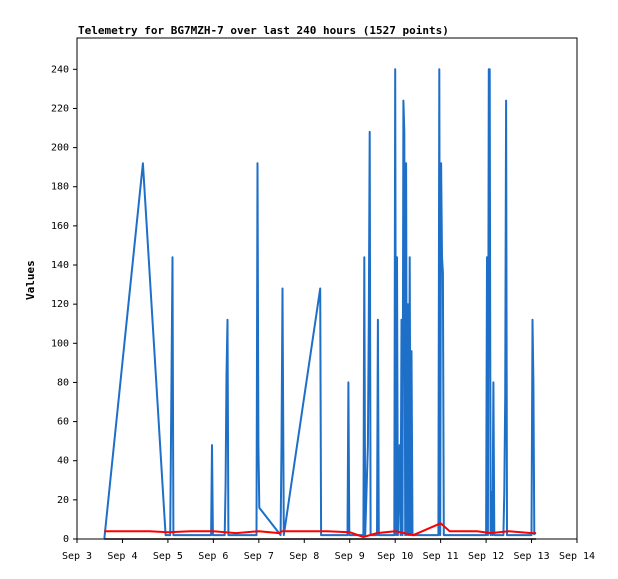 The image size is (618, 579). What do you see at coordinates (63, 382) in the screenshot?
I see `y-tick-label: 80` at bounding box center [63, 382].